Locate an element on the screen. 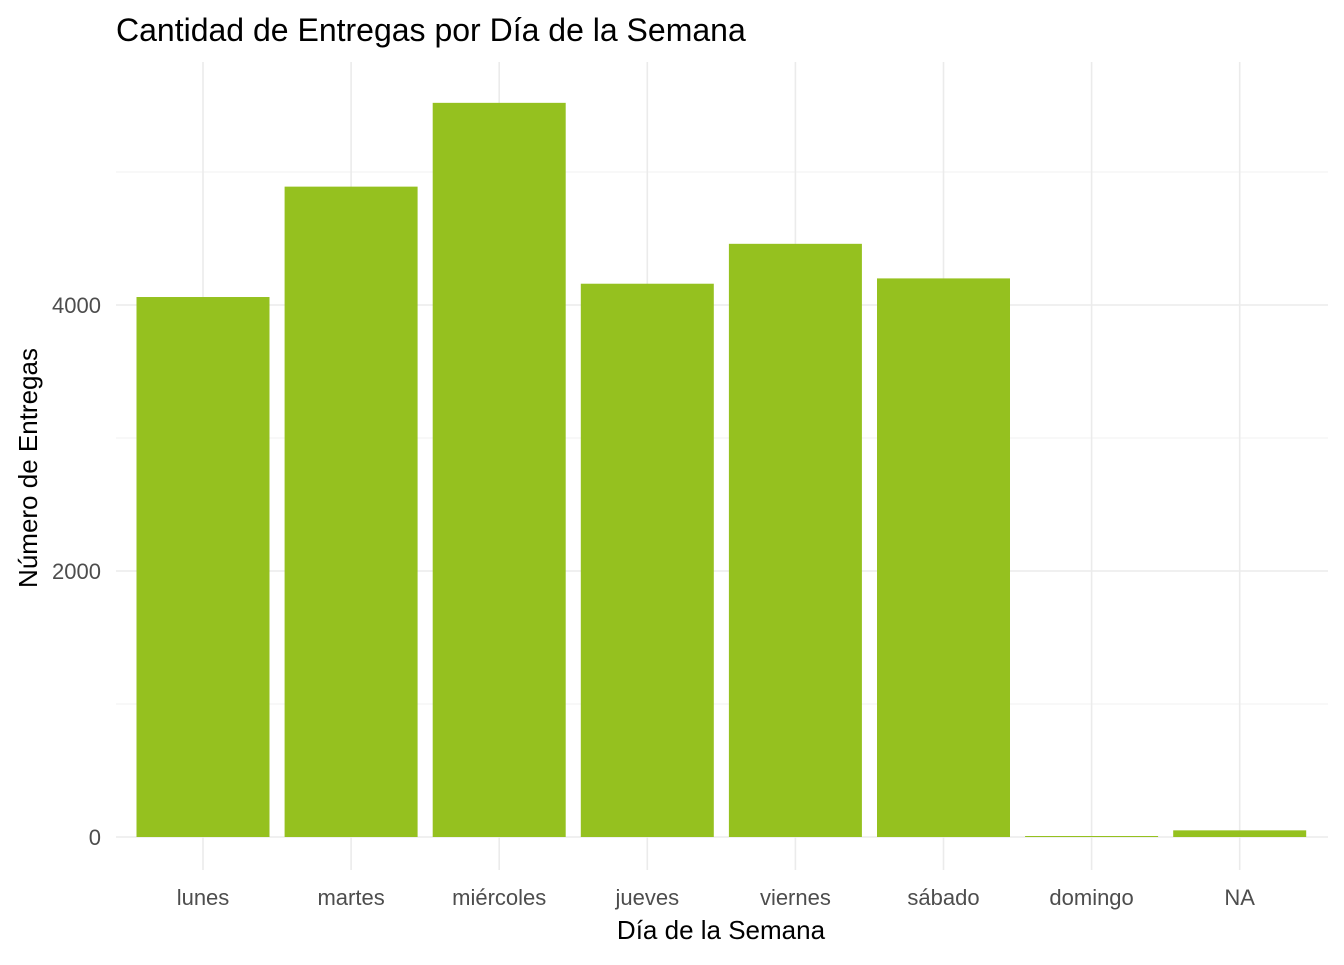  x-tick-label: NA is located at coordinates (1239, 897).